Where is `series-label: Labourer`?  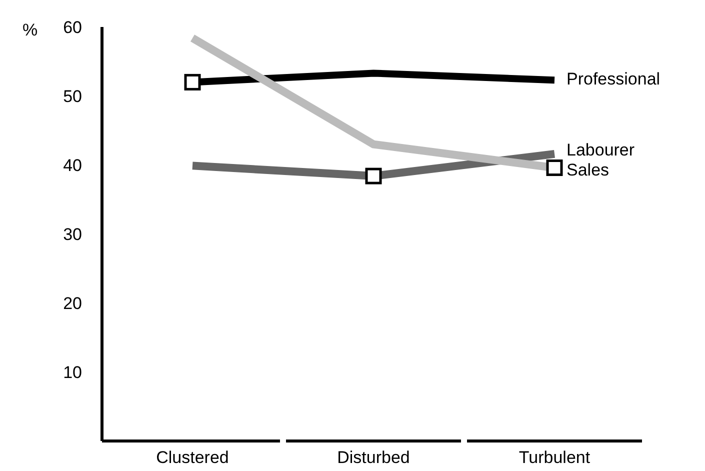 series-label: Labourer is located at coordinates (600, 150).